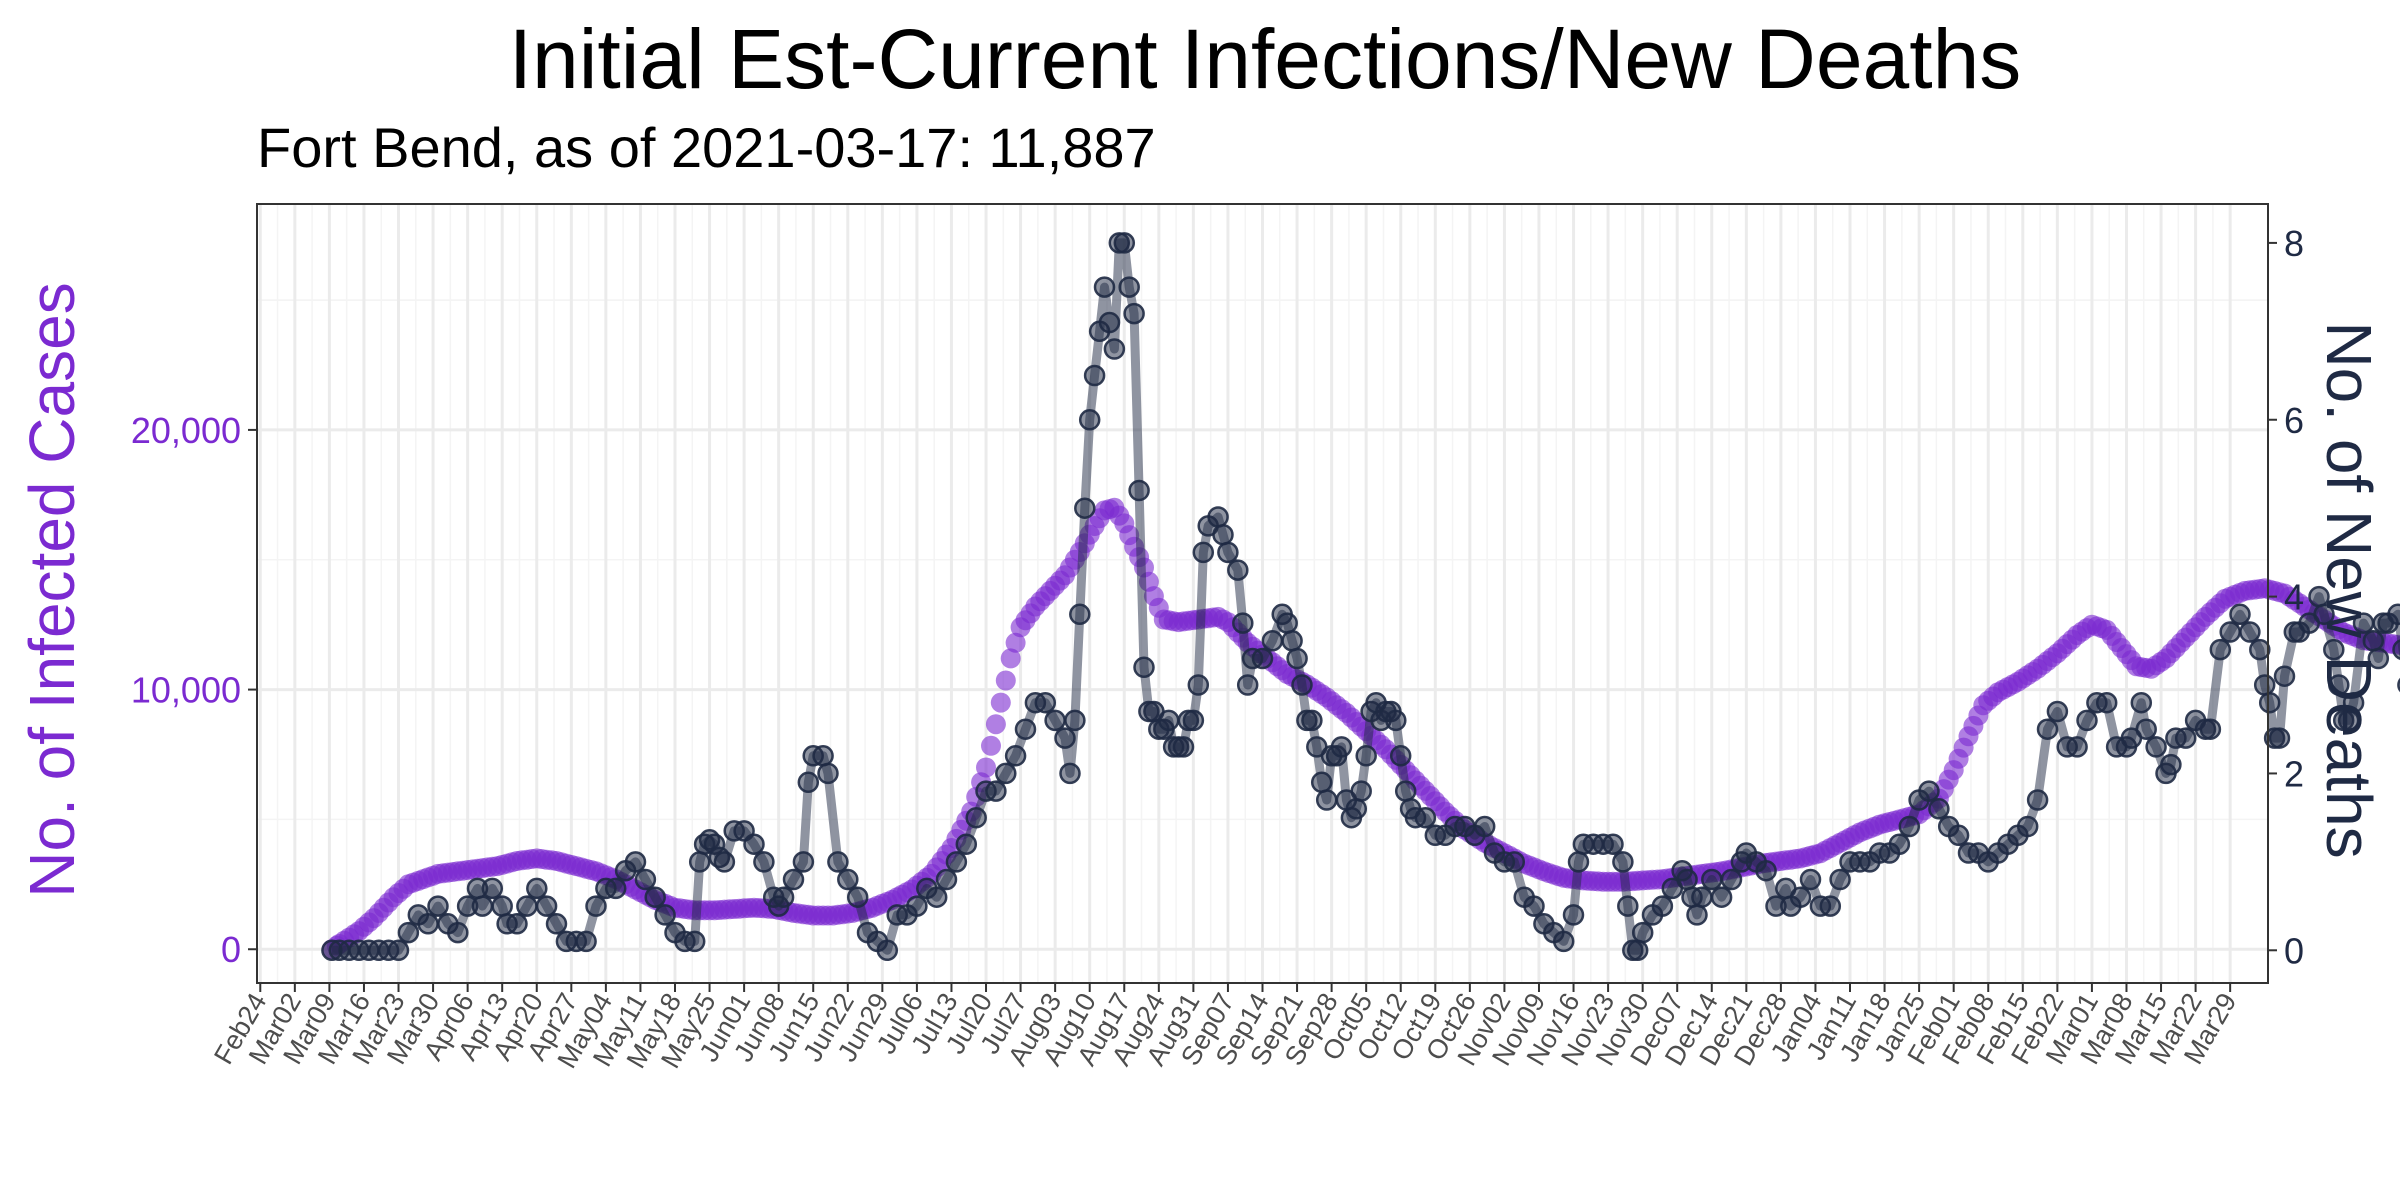  What do you see at coordinates (1000, 702) in the screenshot?
I see `infected-point` at bounding box center [1000, 702].